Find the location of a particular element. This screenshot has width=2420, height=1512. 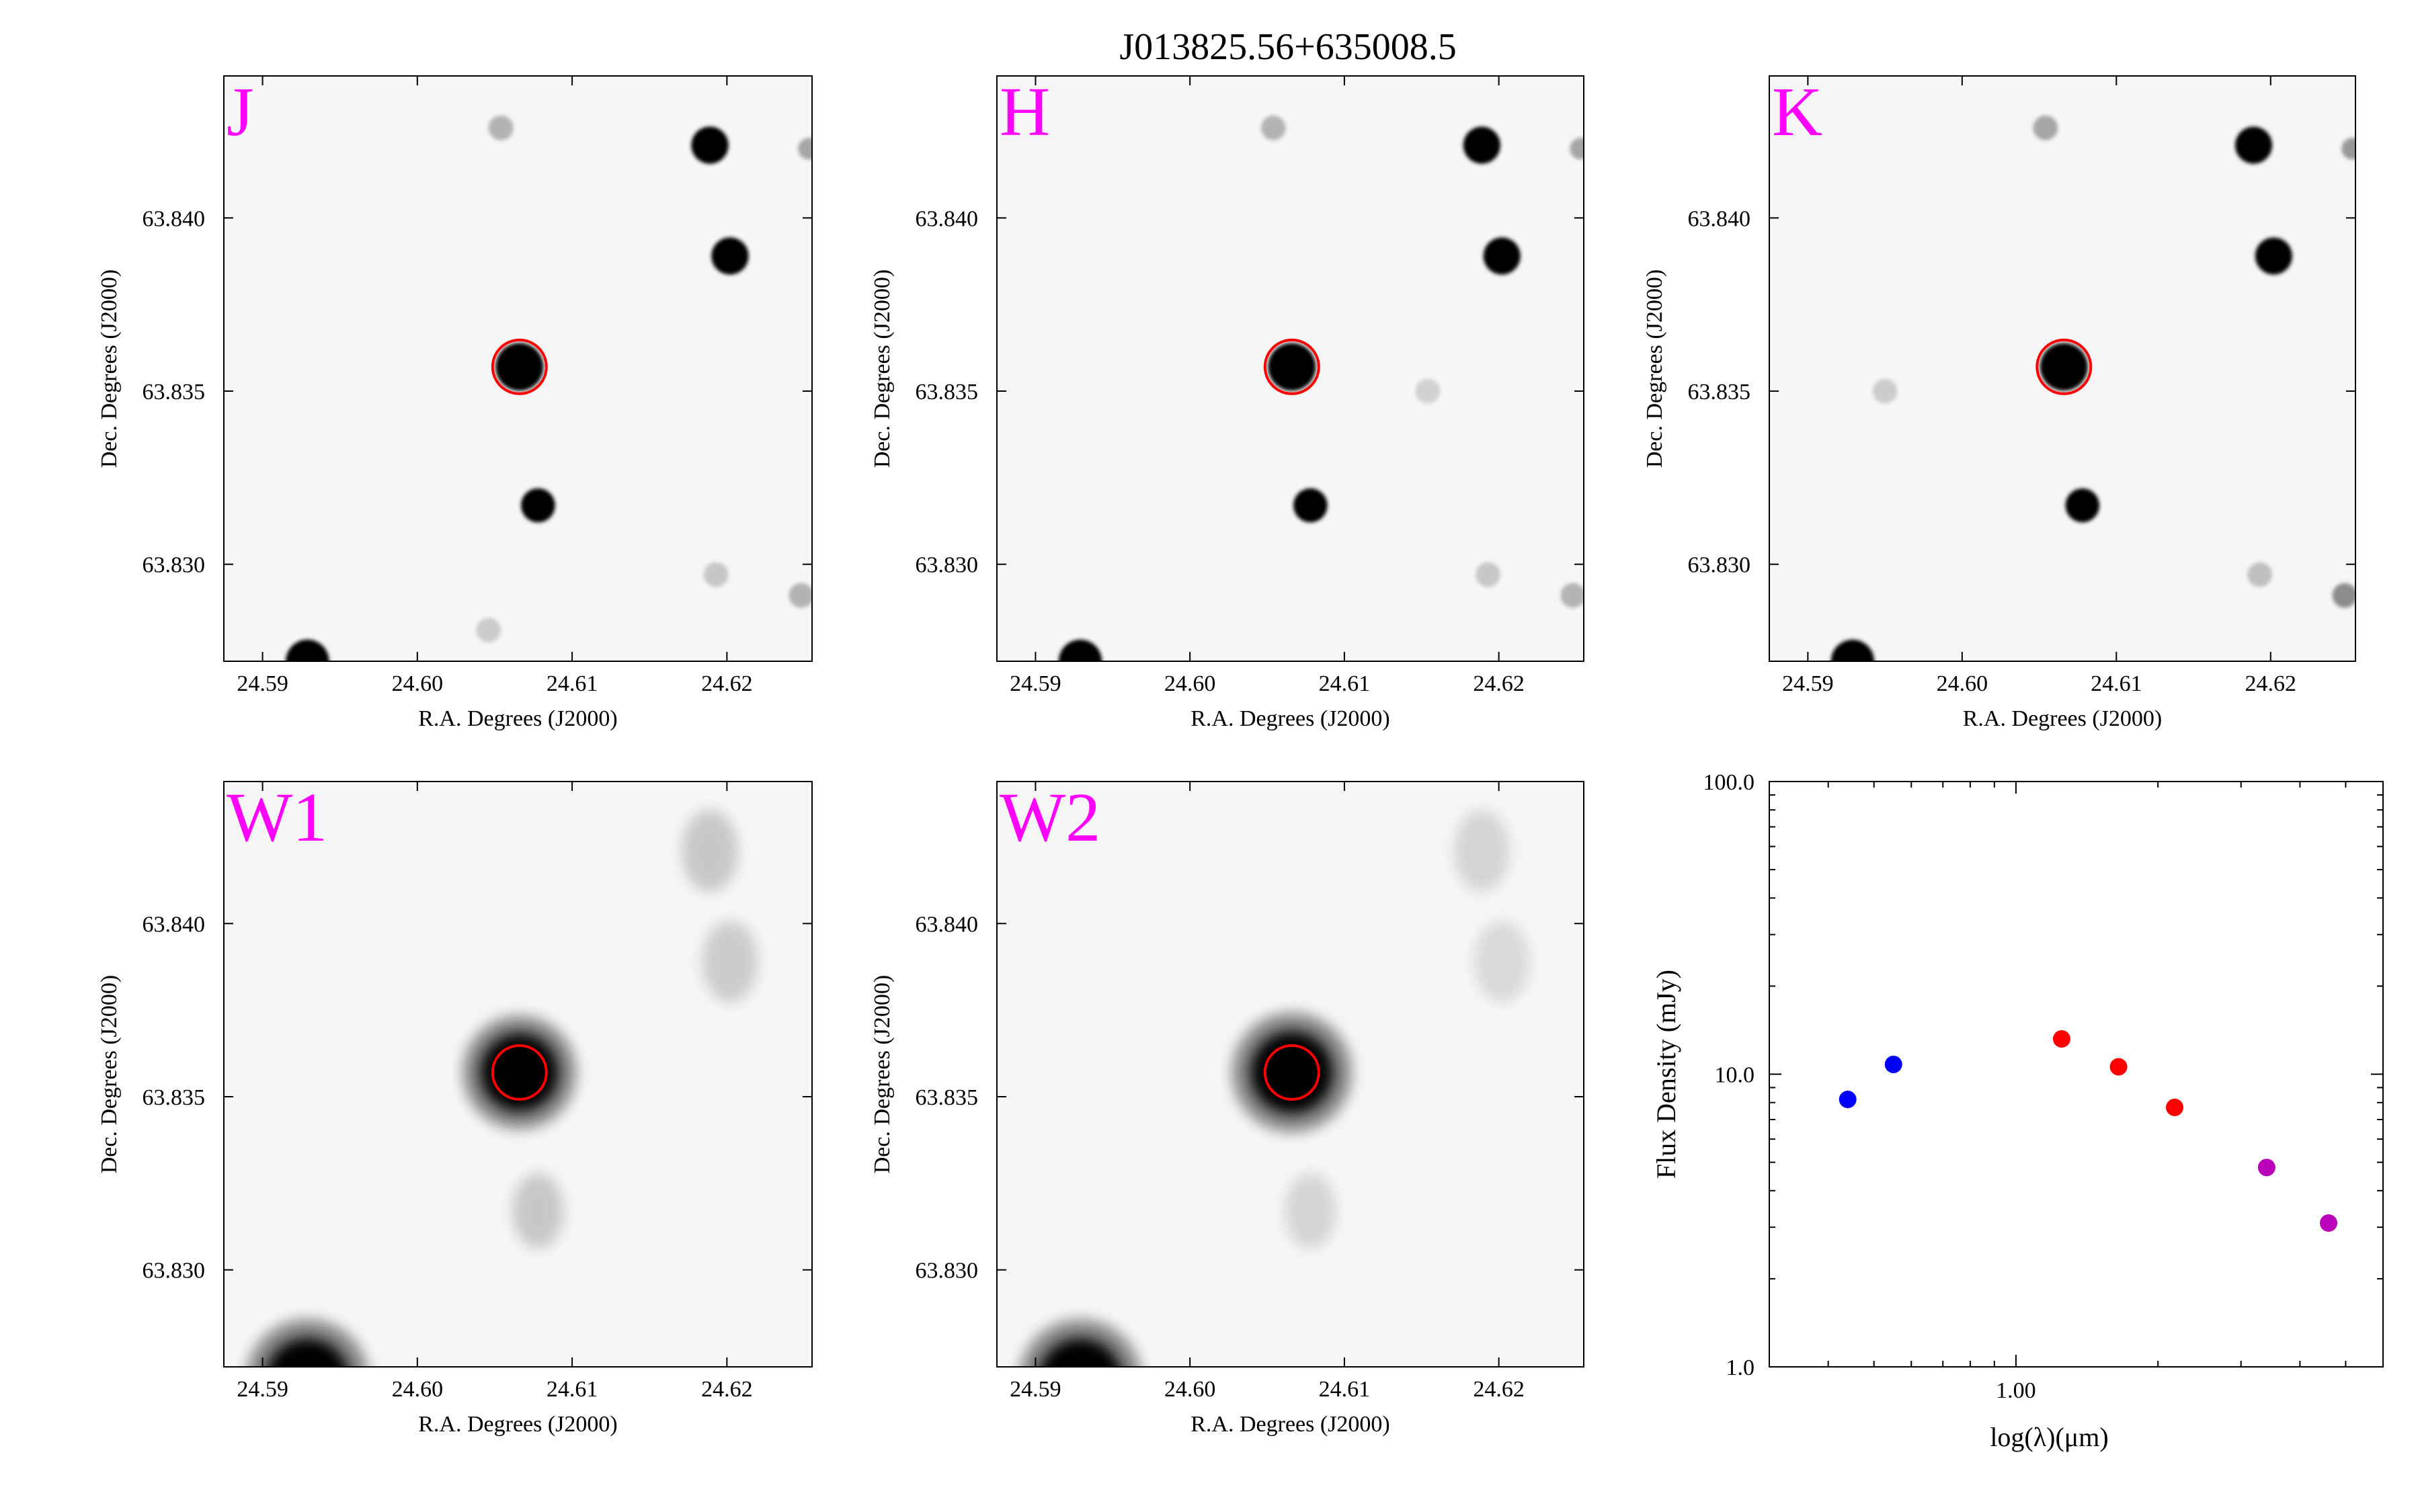

image-h is located at coordinates (1290, 369).